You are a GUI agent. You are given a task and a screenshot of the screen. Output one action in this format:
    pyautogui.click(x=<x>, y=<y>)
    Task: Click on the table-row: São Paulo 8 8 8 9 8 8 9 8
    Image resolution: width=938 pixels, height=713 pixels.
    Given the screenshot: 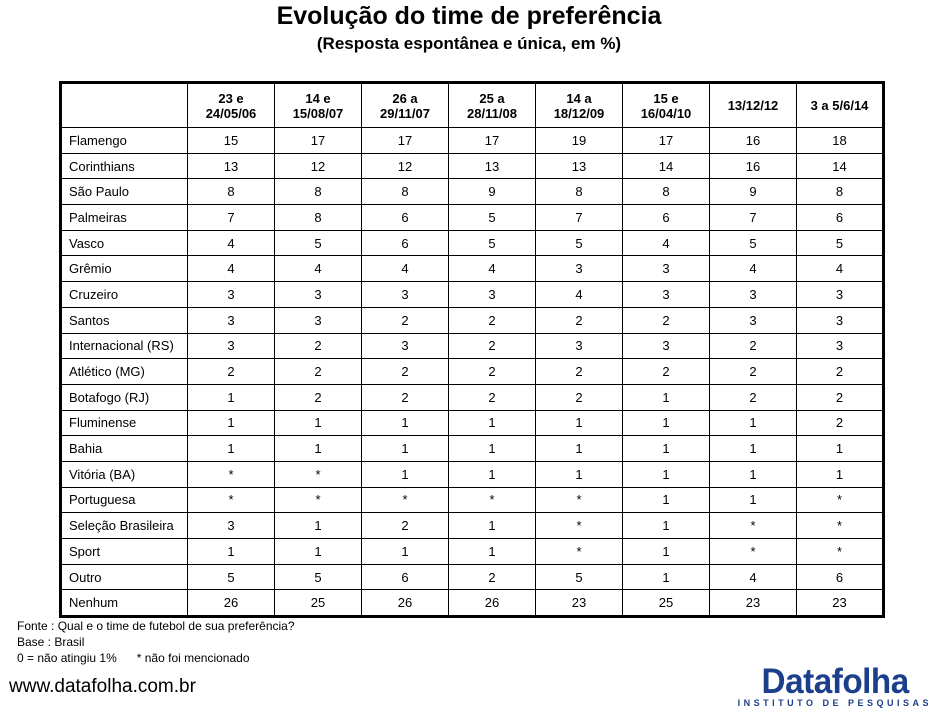 What is the action you would take?
    pyautogui.click(x=472, y=192)
    